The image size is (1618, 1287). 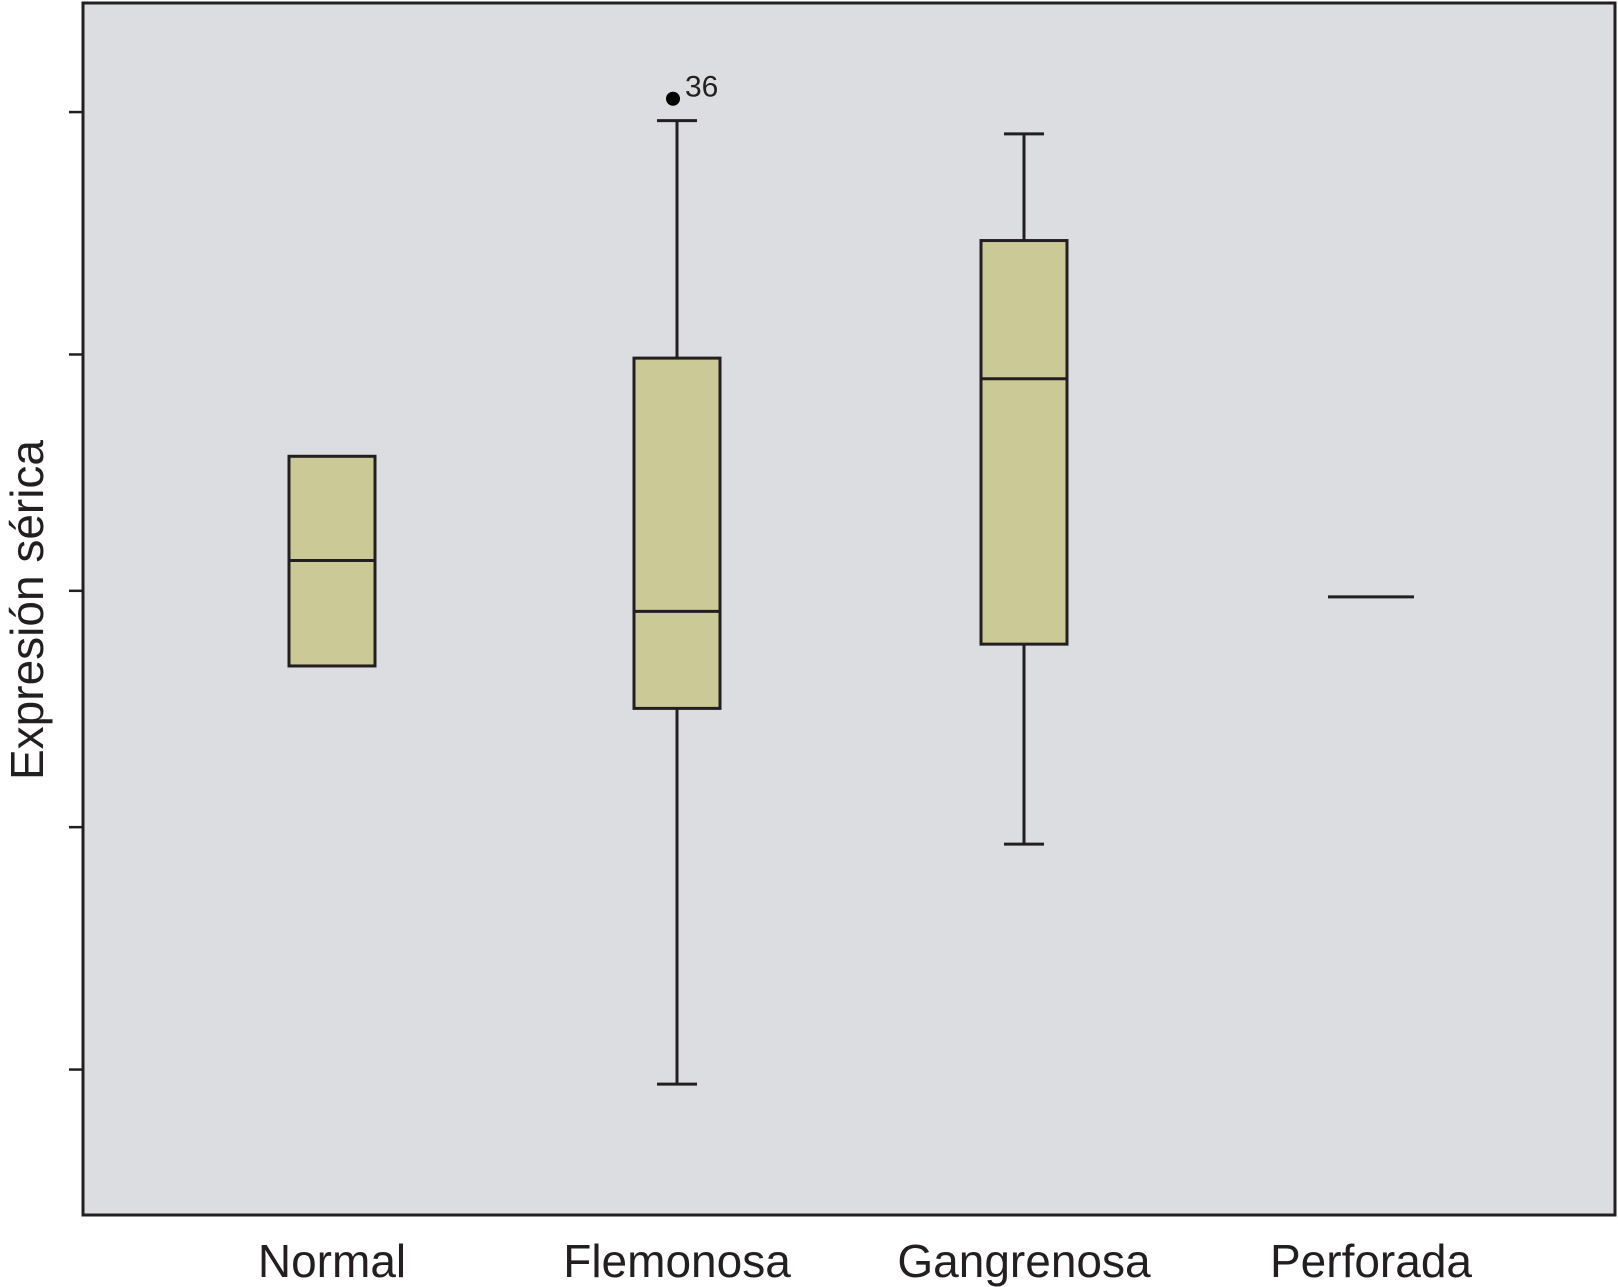 What do you see at coordinates (27, 610) in the screenshot?
I see `y-axis-label: Expresión sérica` at bounding box center [27, 610].